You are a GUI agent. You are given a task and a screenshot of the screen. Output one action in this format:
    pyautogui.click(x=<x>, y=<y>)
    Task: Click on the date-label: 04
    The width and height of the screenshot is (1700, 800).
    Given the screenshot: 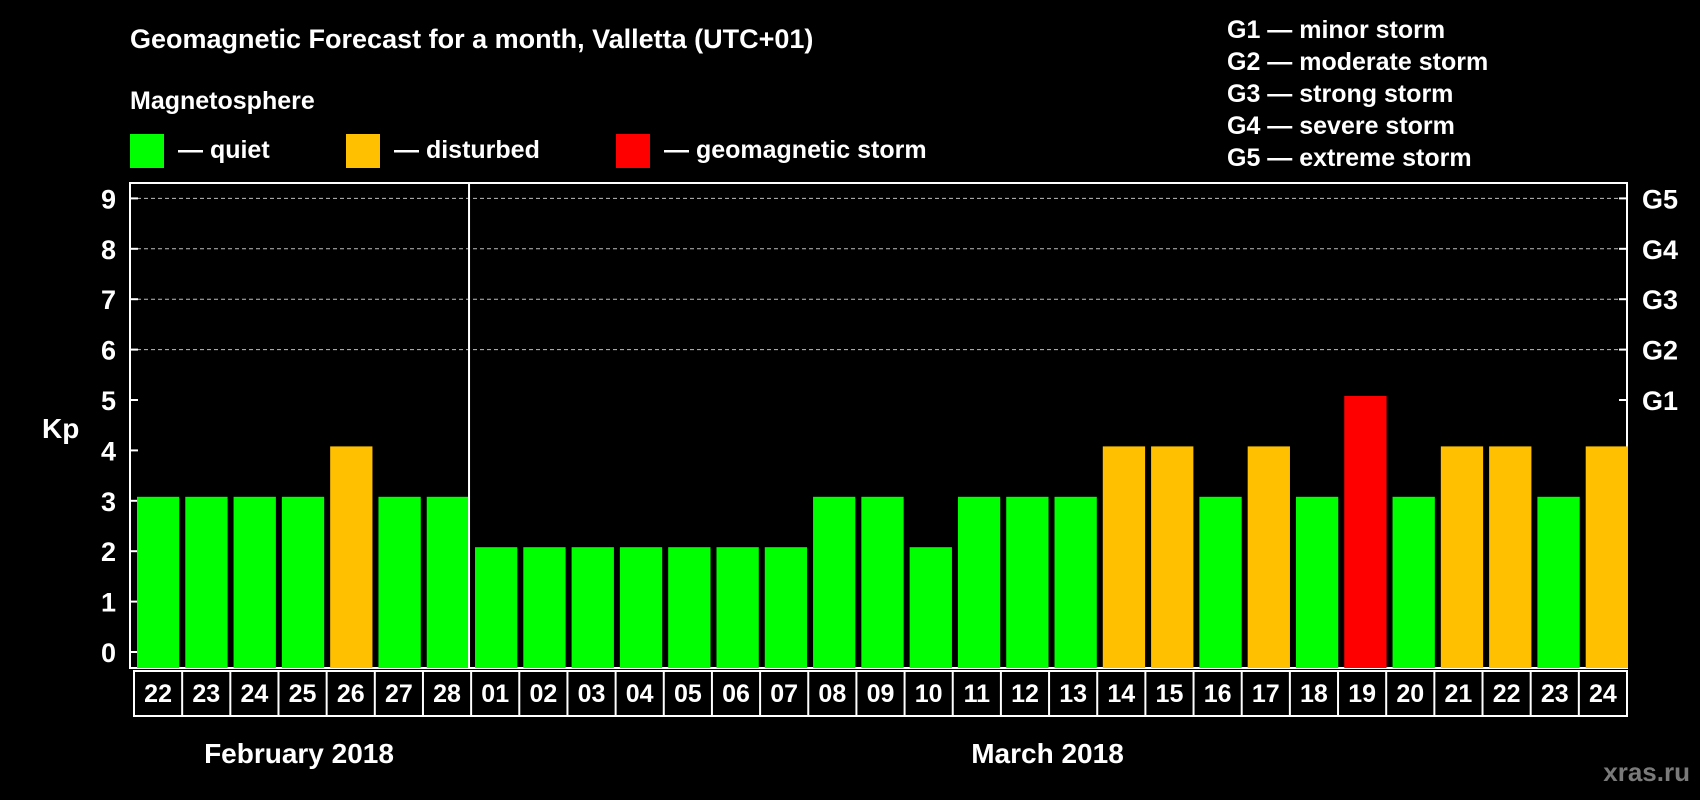 What is the action you would take?
    pyautogui.click(x=640, y=694)
    